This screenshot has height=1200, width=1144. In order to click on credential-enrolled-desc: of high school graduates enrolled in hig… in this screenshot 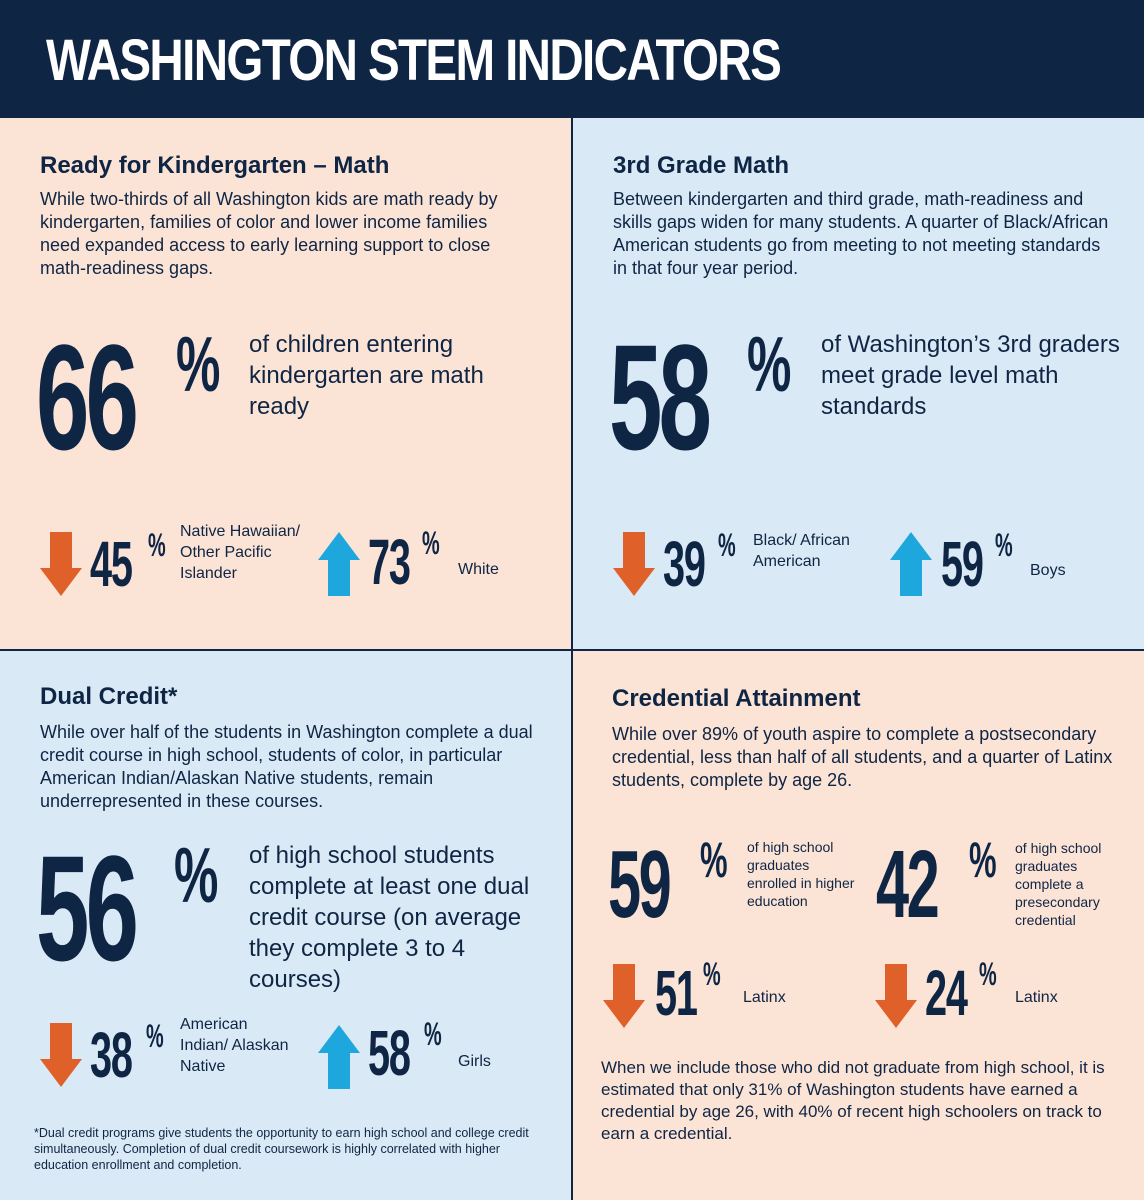, I will do `click(801, 874)`.